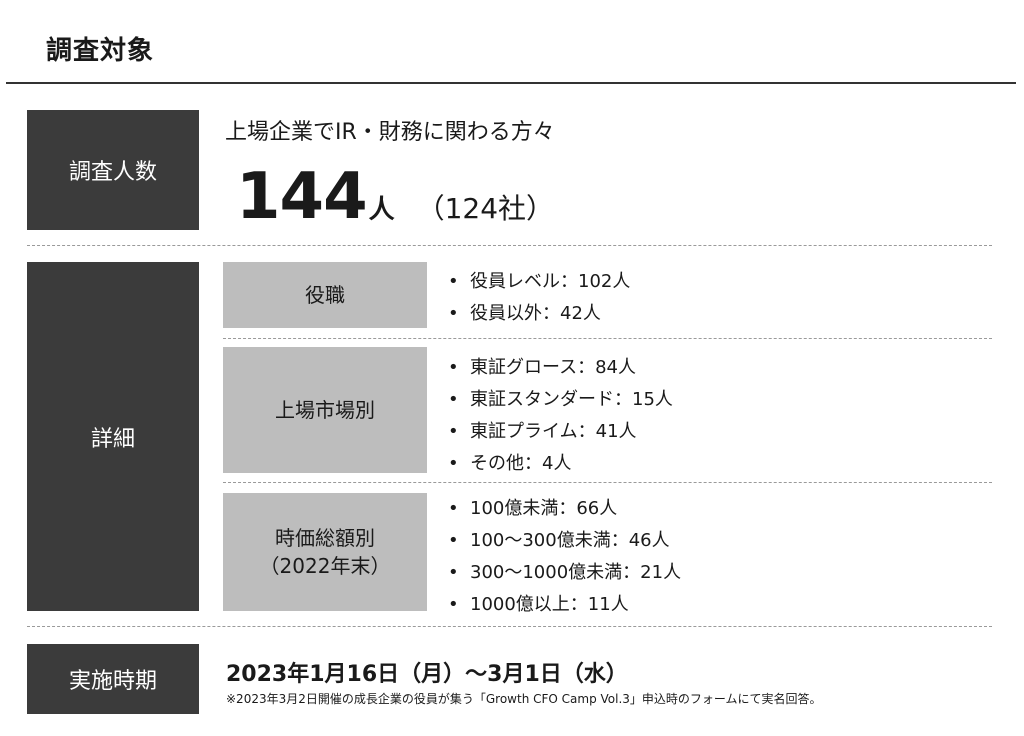 The width and height of the screenshot is (1024, 736). What do you see at coordinates (485, 208) in the screenshot?
I see `company-count: （124社）` at bounding box center [485, 208].